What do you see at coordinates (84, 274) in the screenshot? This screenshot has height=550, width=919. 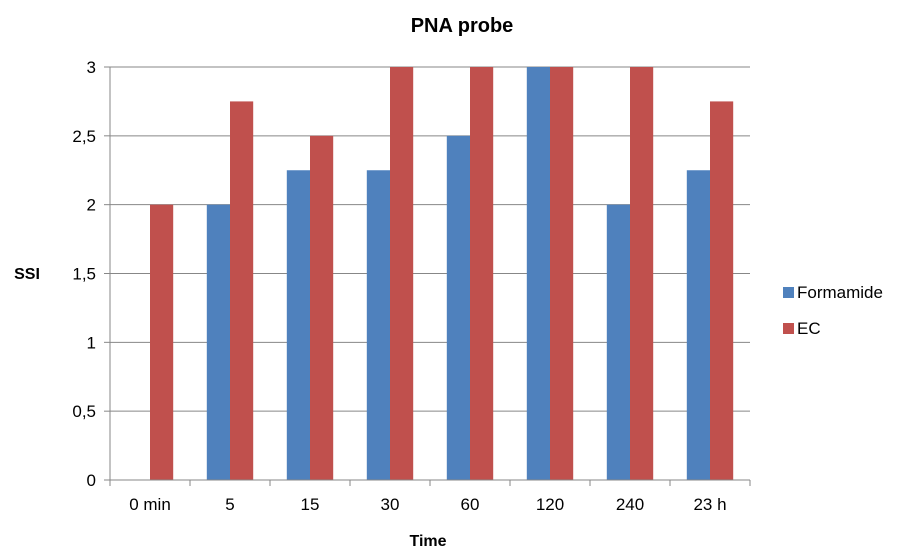 I see `y-tick-label: 1,5` at bounding box center [84, 274].